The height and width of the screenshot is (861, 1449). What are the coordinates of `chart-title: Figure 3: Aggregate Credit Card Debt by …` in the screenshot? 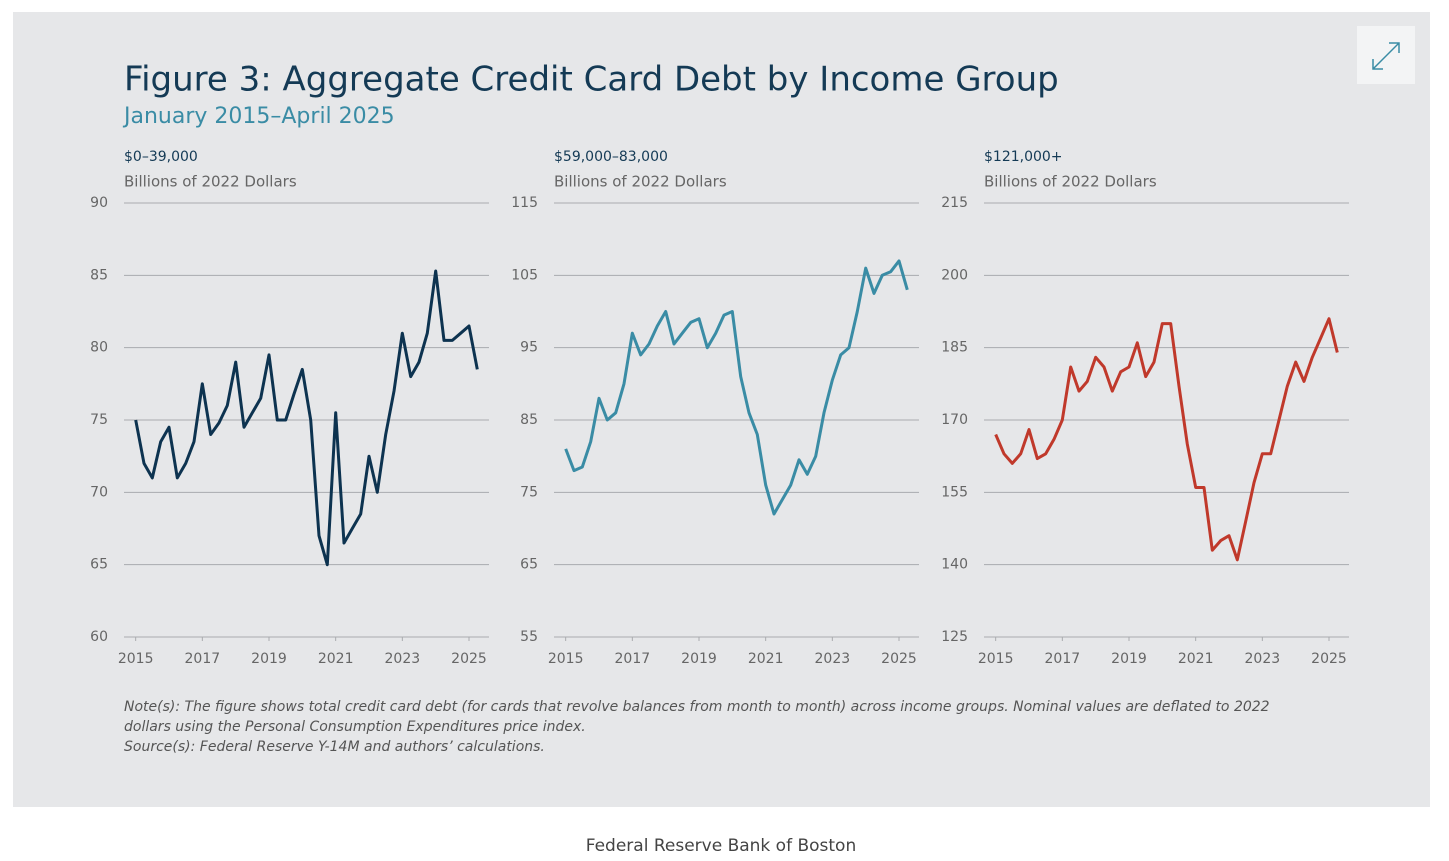 It's located at (591, 80).